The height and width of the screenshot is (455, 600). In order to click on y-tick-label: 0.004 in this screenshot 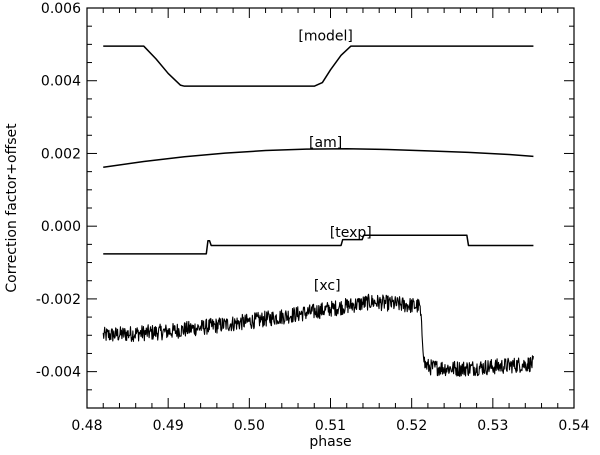, I will do `click(61, 82)`.